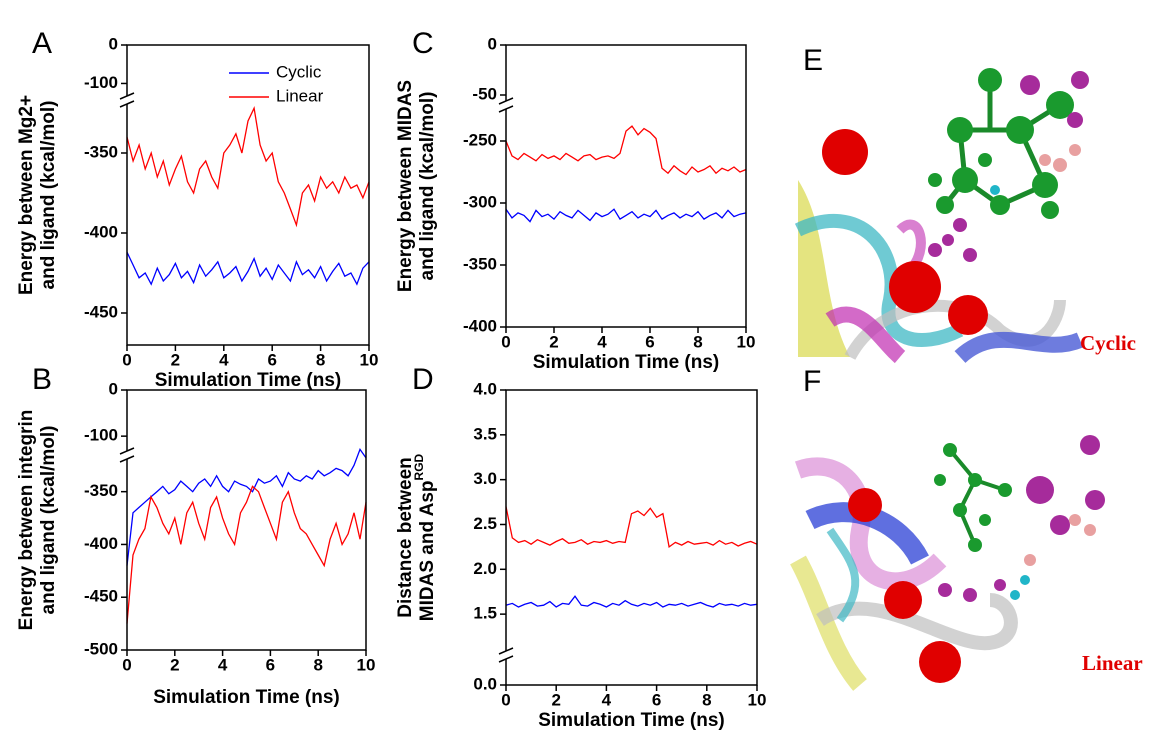 The height and width of the screenshot is (749, 1150). Describe the element at coordinates (485, 568) in the screenshot. I see `y-tick-label: 2.0` at that location.